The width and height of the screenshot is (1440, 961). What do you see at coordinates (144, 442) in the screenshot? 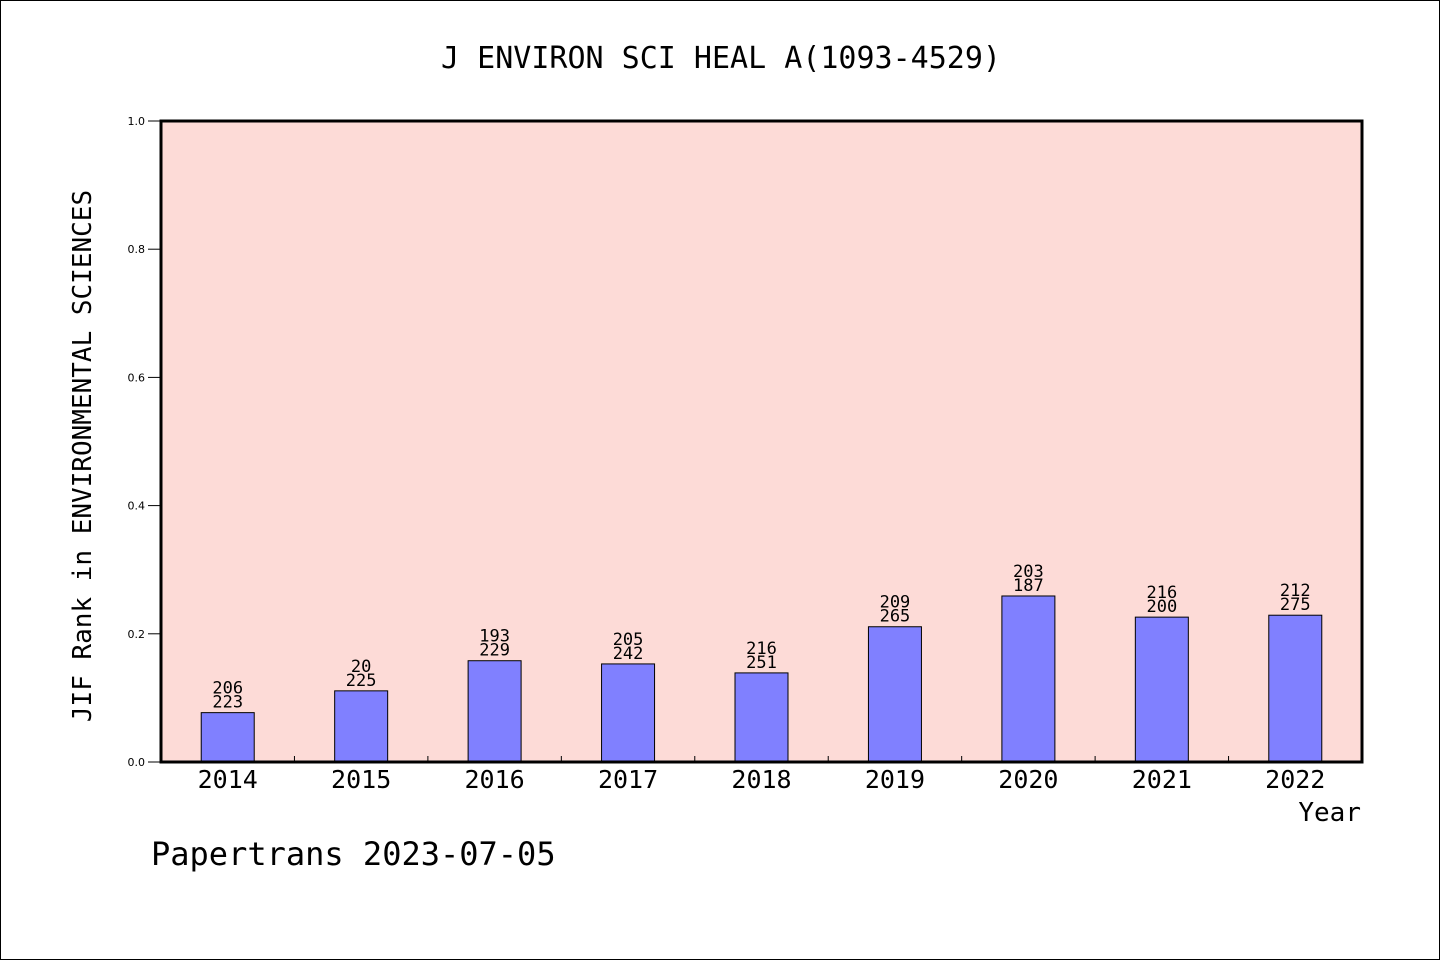
I see `y-axis-ticks: 0.0 0.2 0.4 0.6 0.8 1.0` at bounding box center [144, 442].